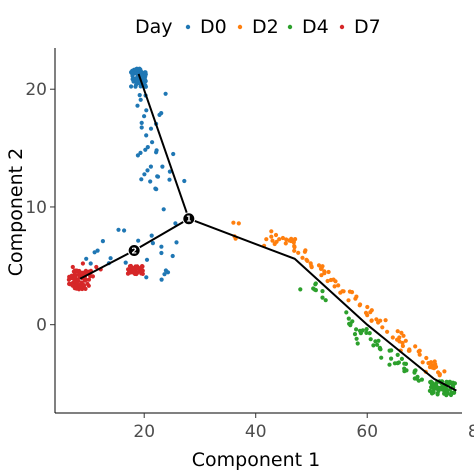 The width and height of the screenshot is (474, 474). Describe the element at coordinates (144, 432) in the screenshot. I see `x-tick-label: 20` at that location.